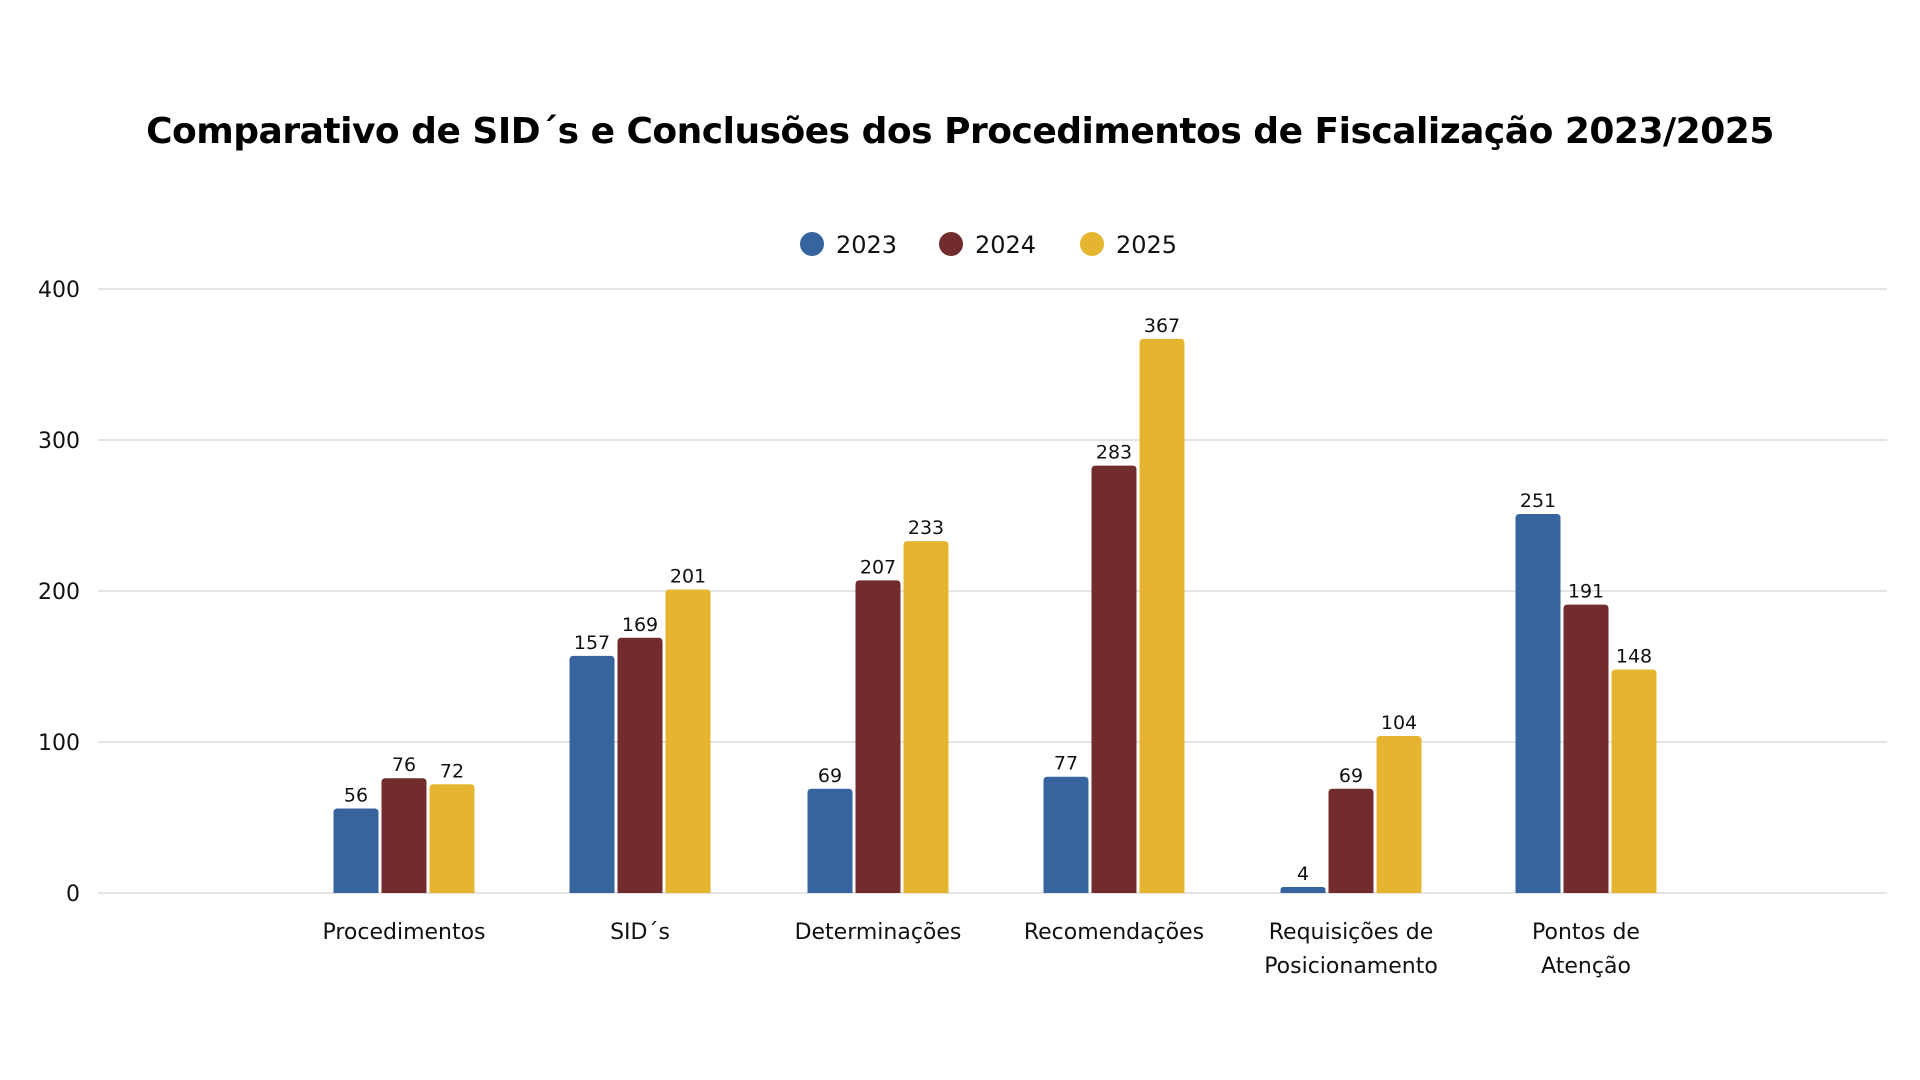 This screenshot has width=1920, height=1080. What do you see at coordinates (866, 245) in the screenshot?
I see `legend-label: 2023` at bounding box center [866, 245].